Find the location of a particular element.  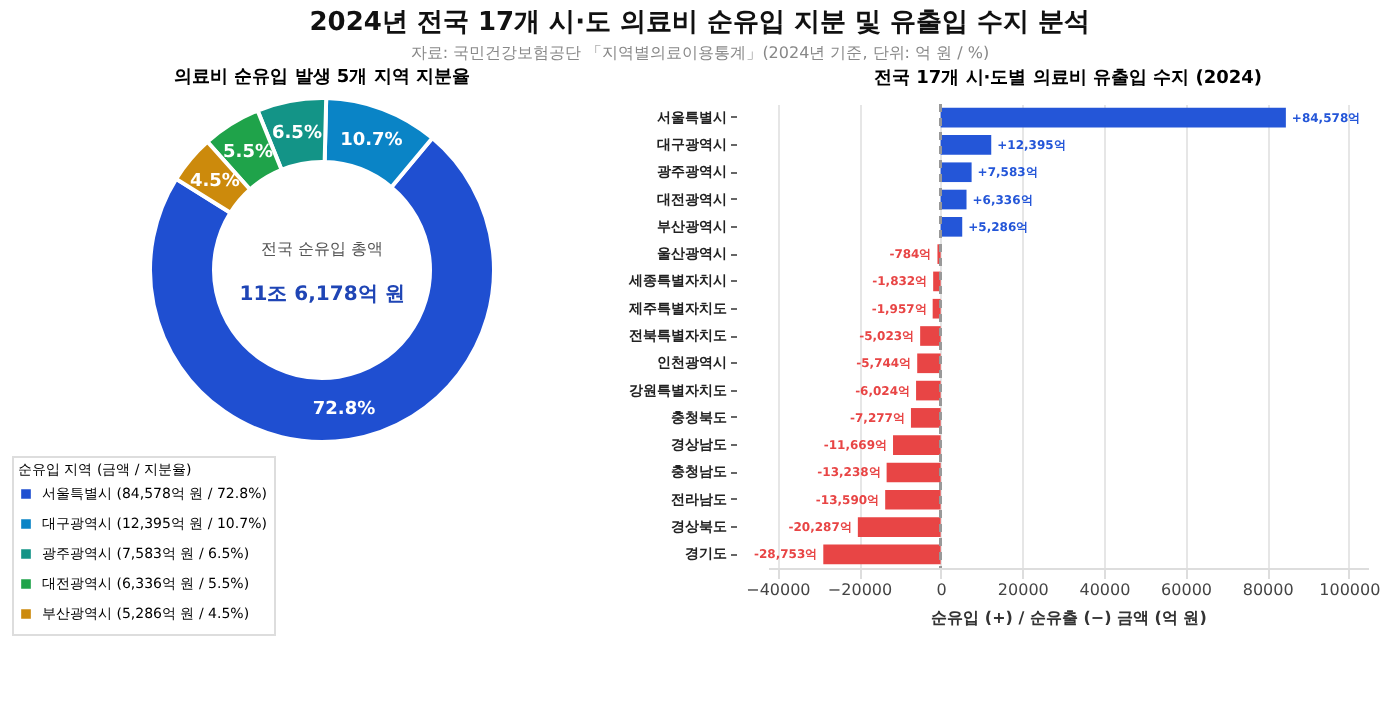

chart-title: 의료비 순유입 발생 5개 지역 지분율 is located at coordinates (322, 78).